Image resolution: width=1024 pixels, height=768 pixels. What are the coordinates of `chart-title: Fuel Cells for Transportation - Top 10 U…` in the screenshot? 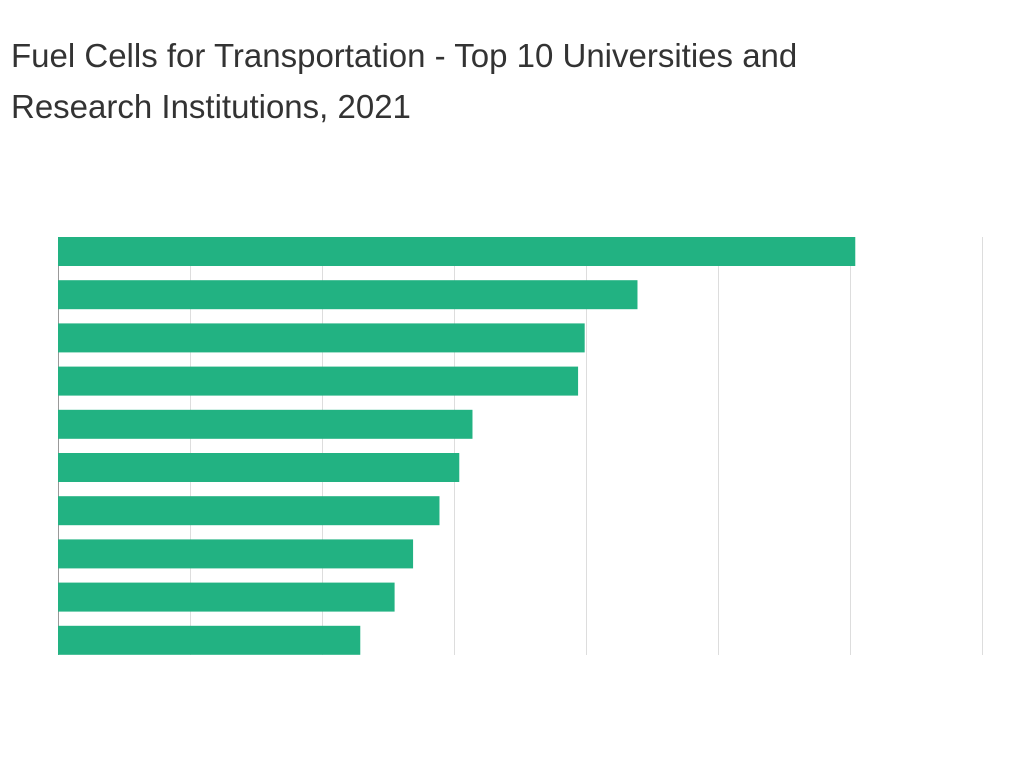 It's located at (404, 81).